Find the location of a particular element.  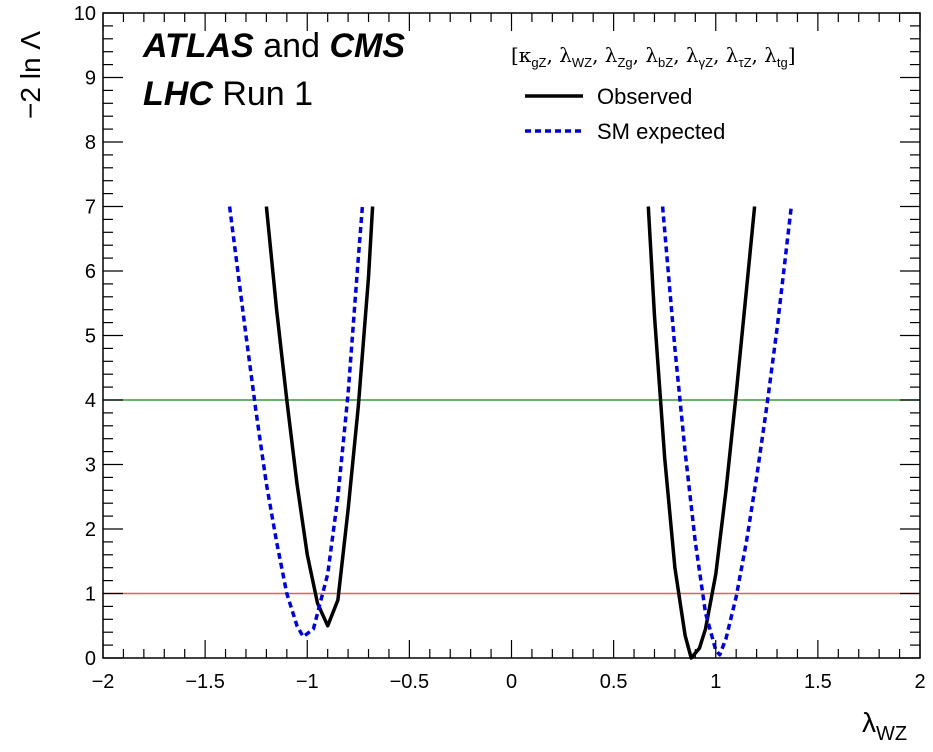

y-tick-label: 10 is located at coordinates (85, 14).